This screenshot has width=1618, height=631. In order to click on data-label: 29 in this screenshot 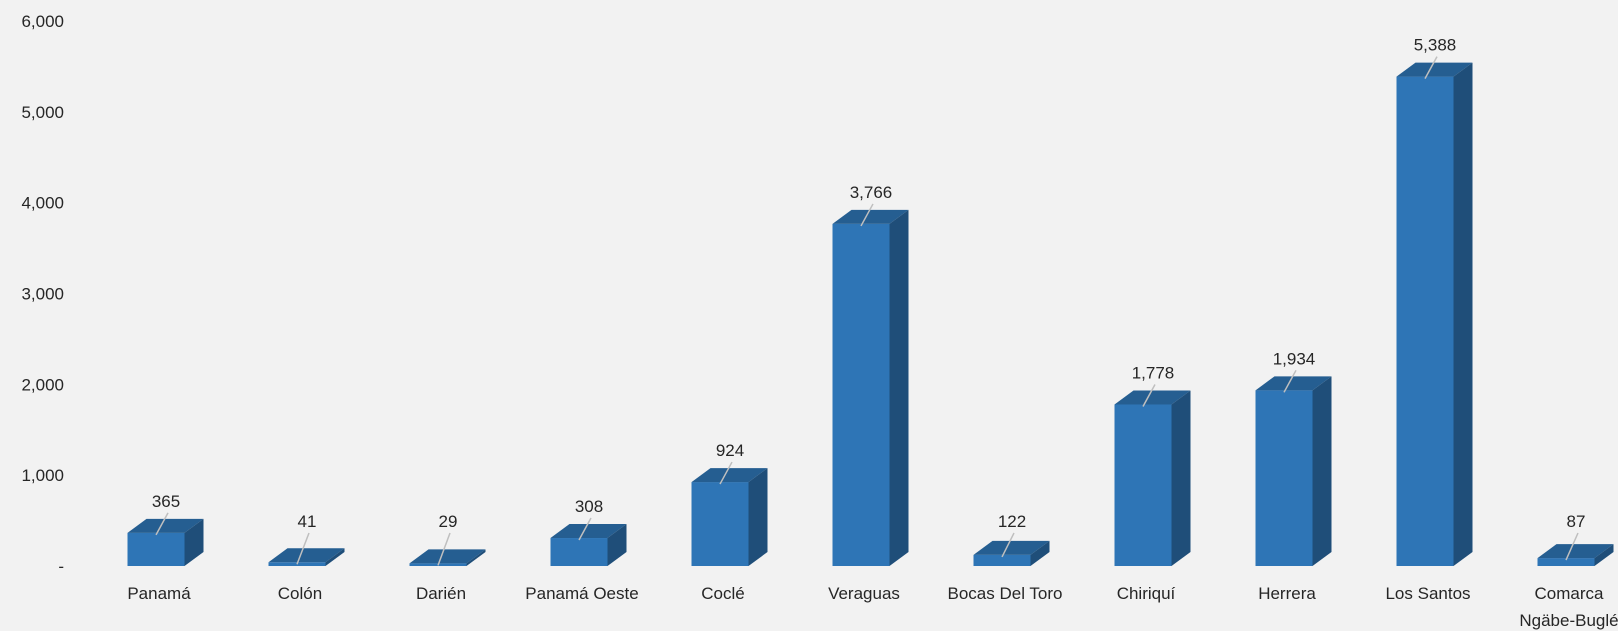, I will do `click(448, 521)`.